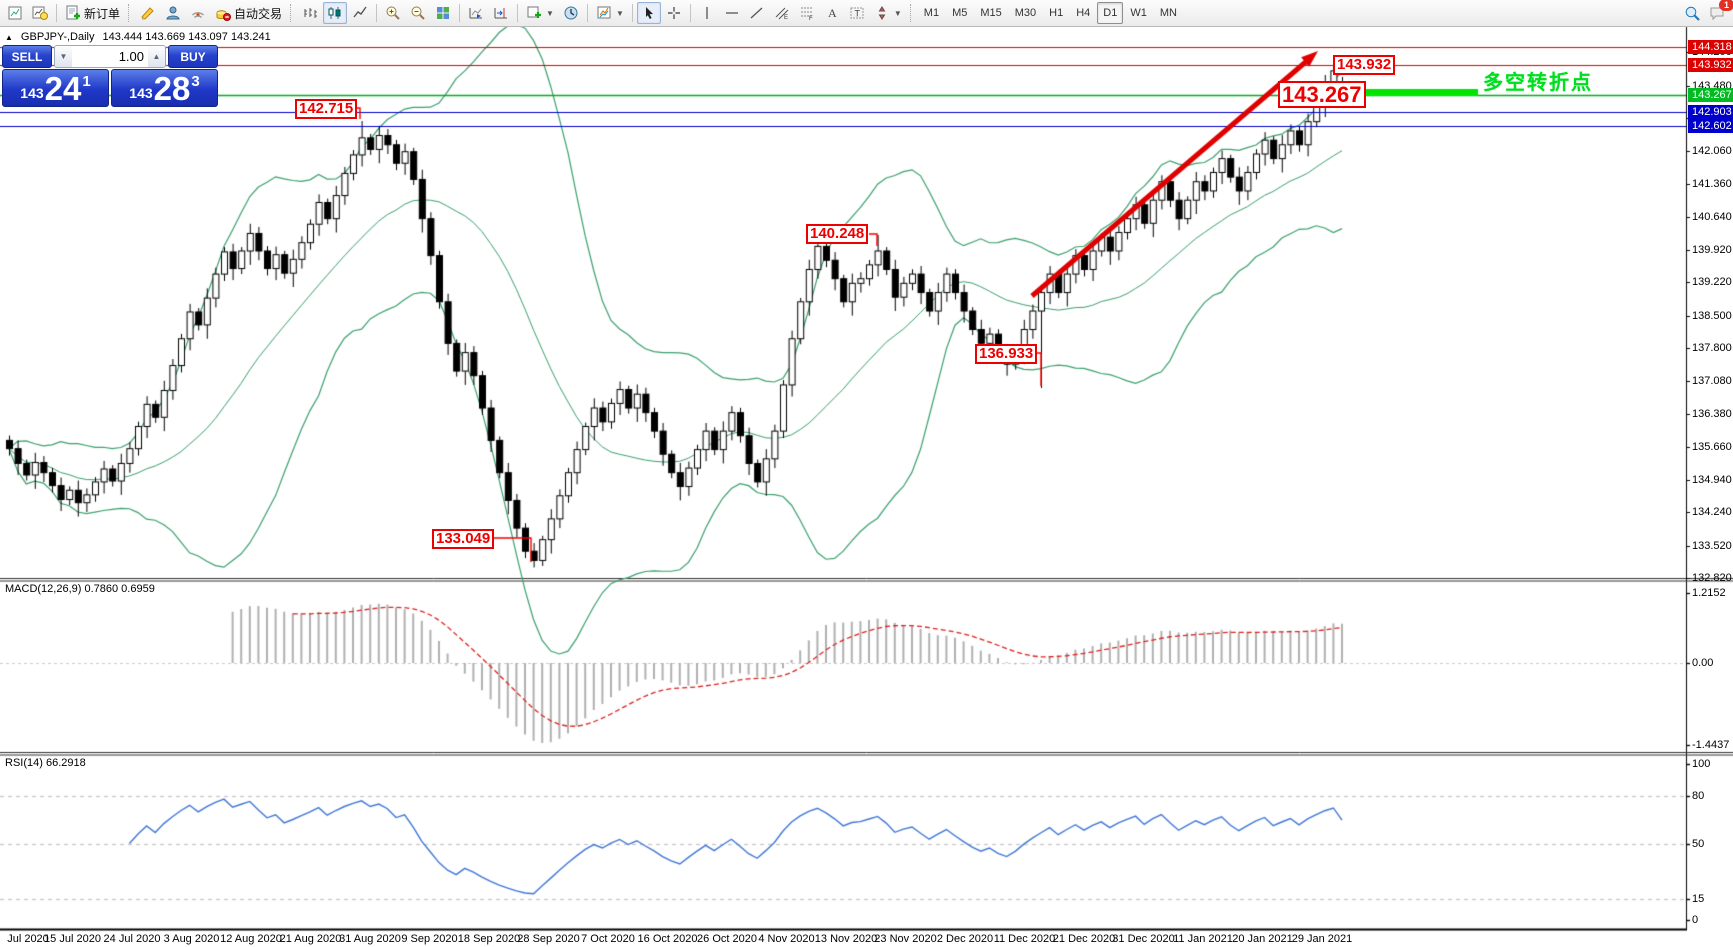  I want to click on zoom-in-icon, so click(393, 13).